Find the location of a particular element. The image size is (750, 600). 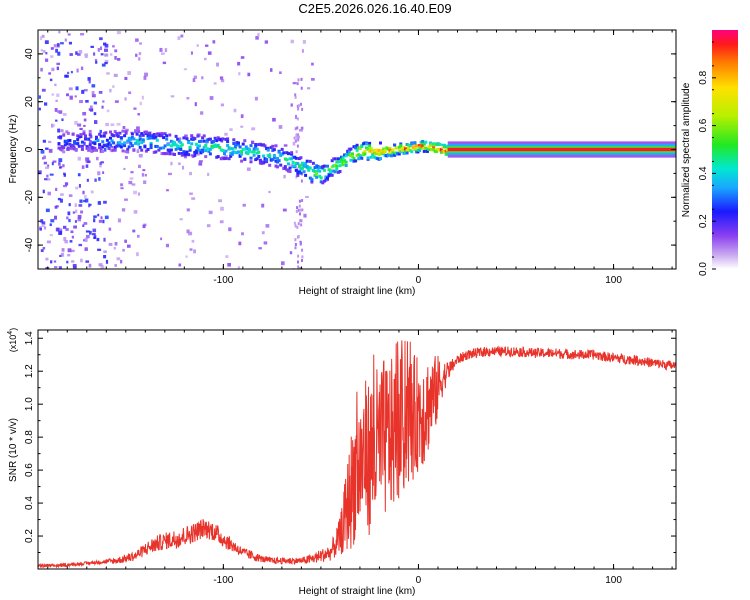

snr-y-tick-label: 0.2 is located at coordinates (29, 536).